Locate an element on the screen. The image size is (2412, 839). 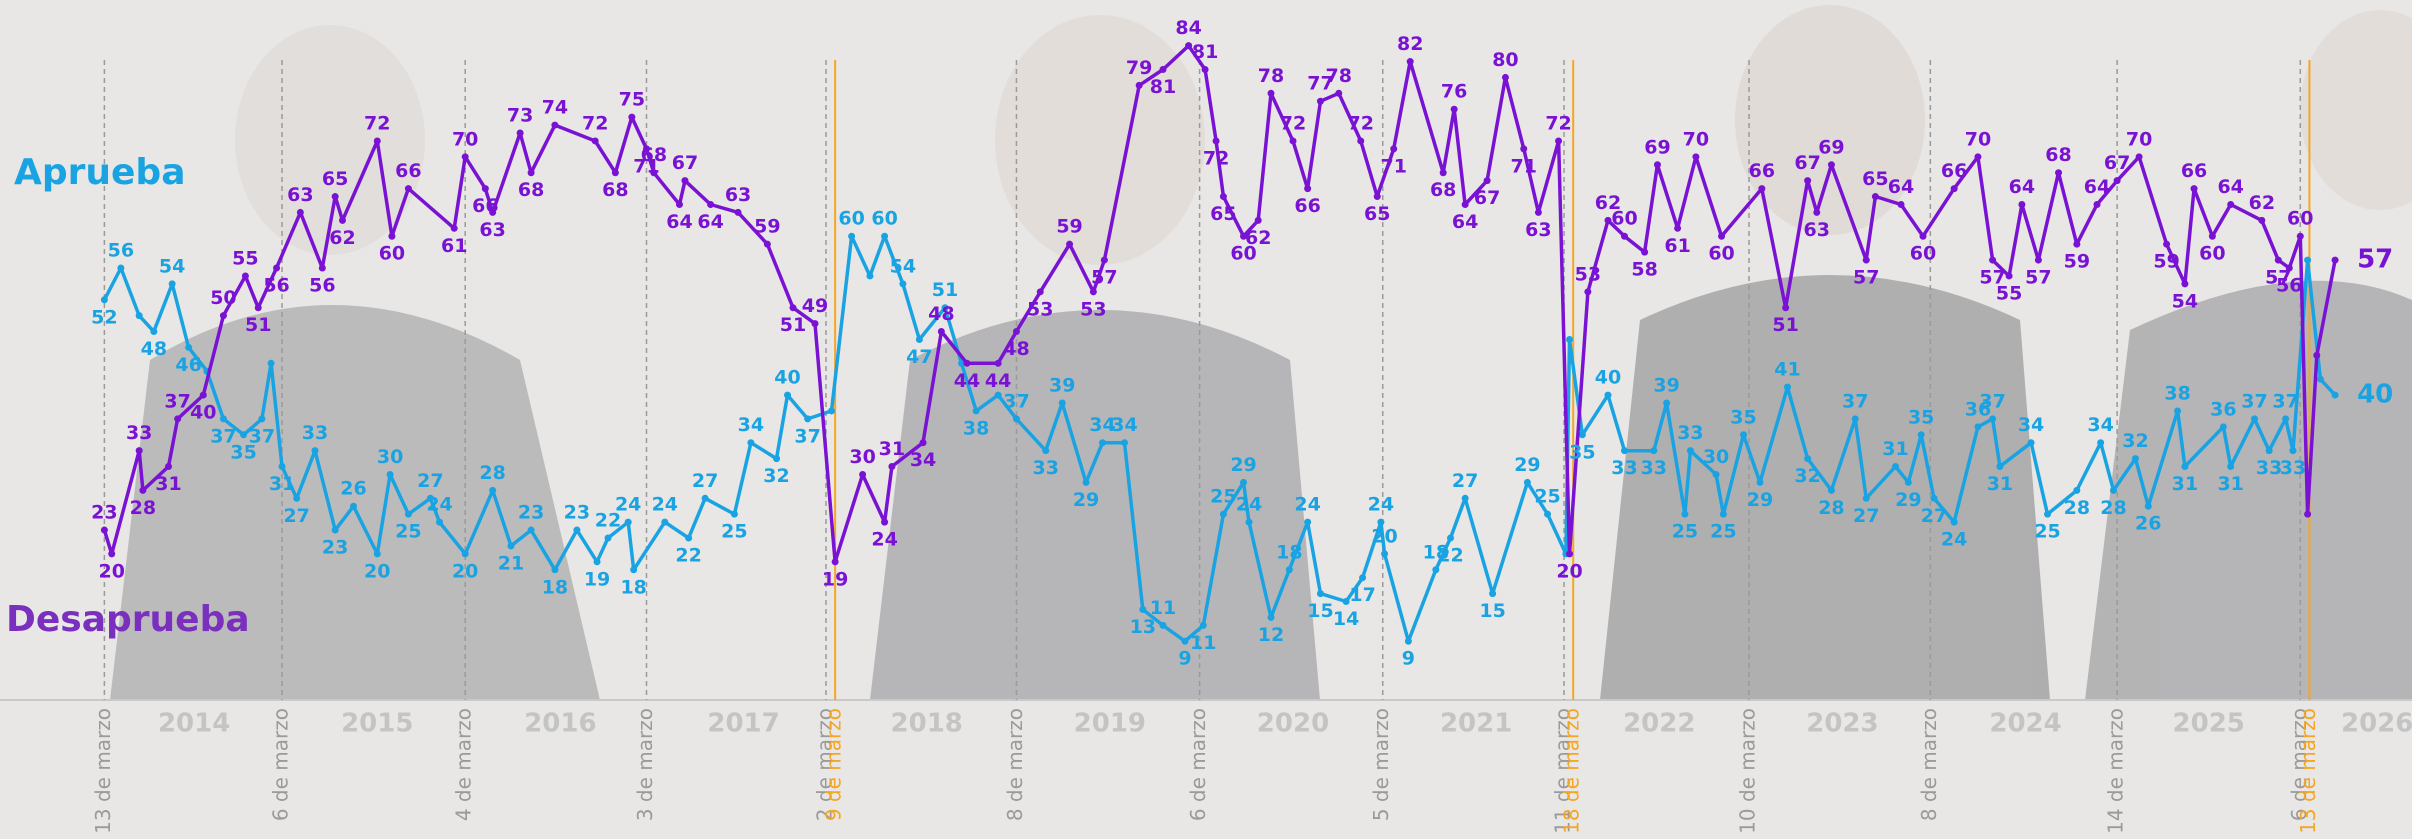
data-label: 72 is located at coordinates (1216, 158).